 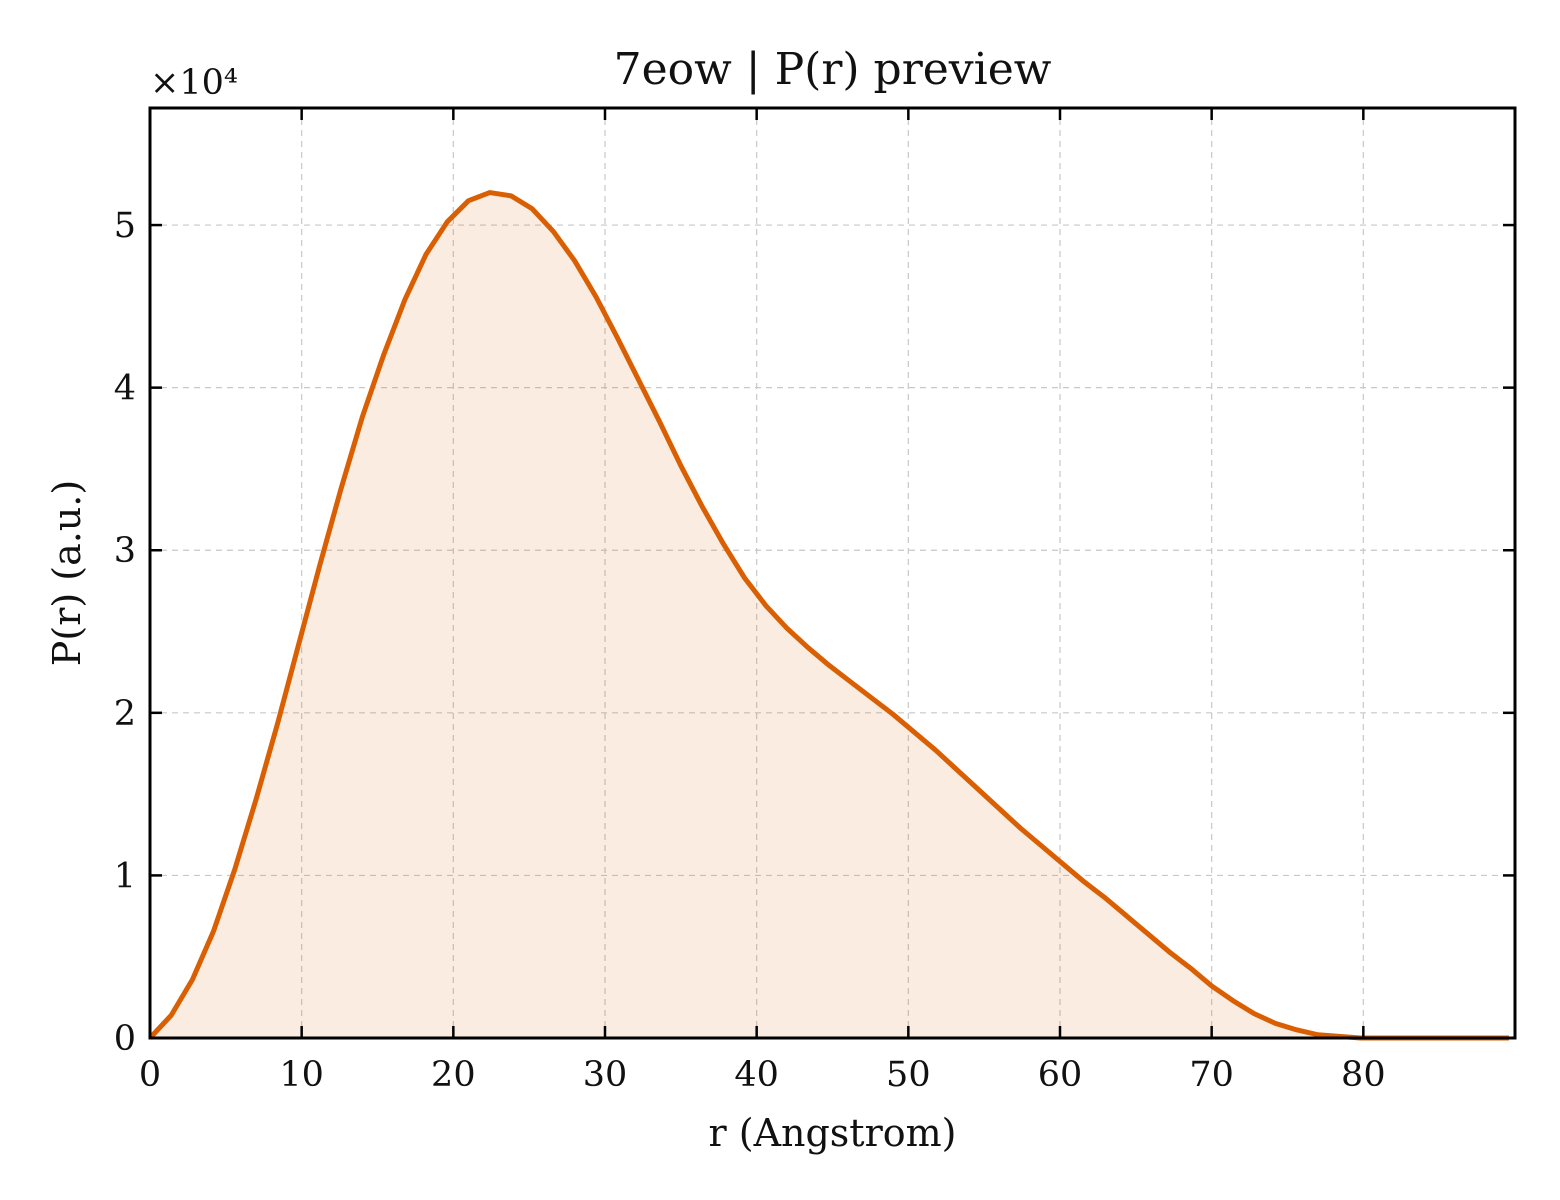 What do you see at coordinates (908, 1075) in the screenshot?
I see `x-tick-label: 50` at bounding box center [908, 1075].